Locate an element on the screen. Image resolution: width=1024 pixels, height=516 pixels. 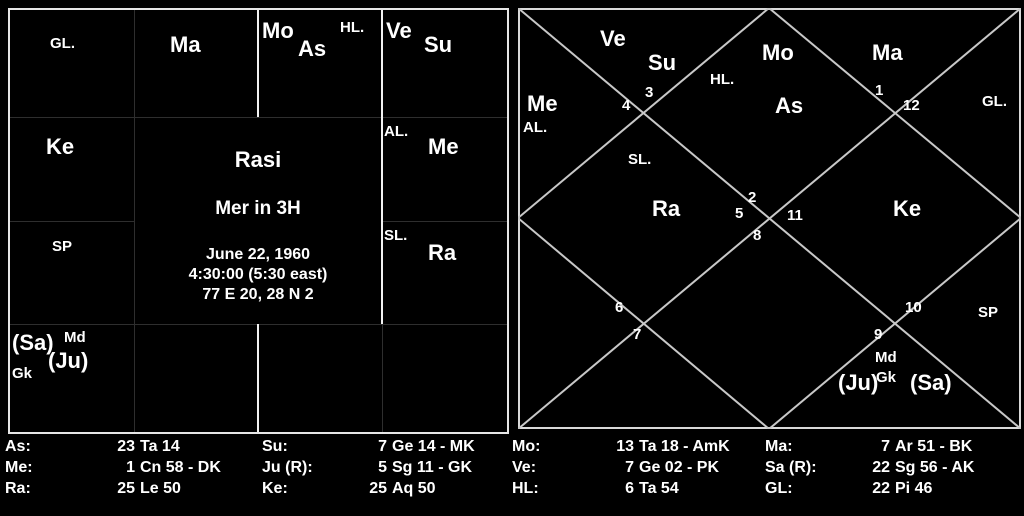
sign-minutes-value: Cn 58 - DK is located at coordinates (180, 467).